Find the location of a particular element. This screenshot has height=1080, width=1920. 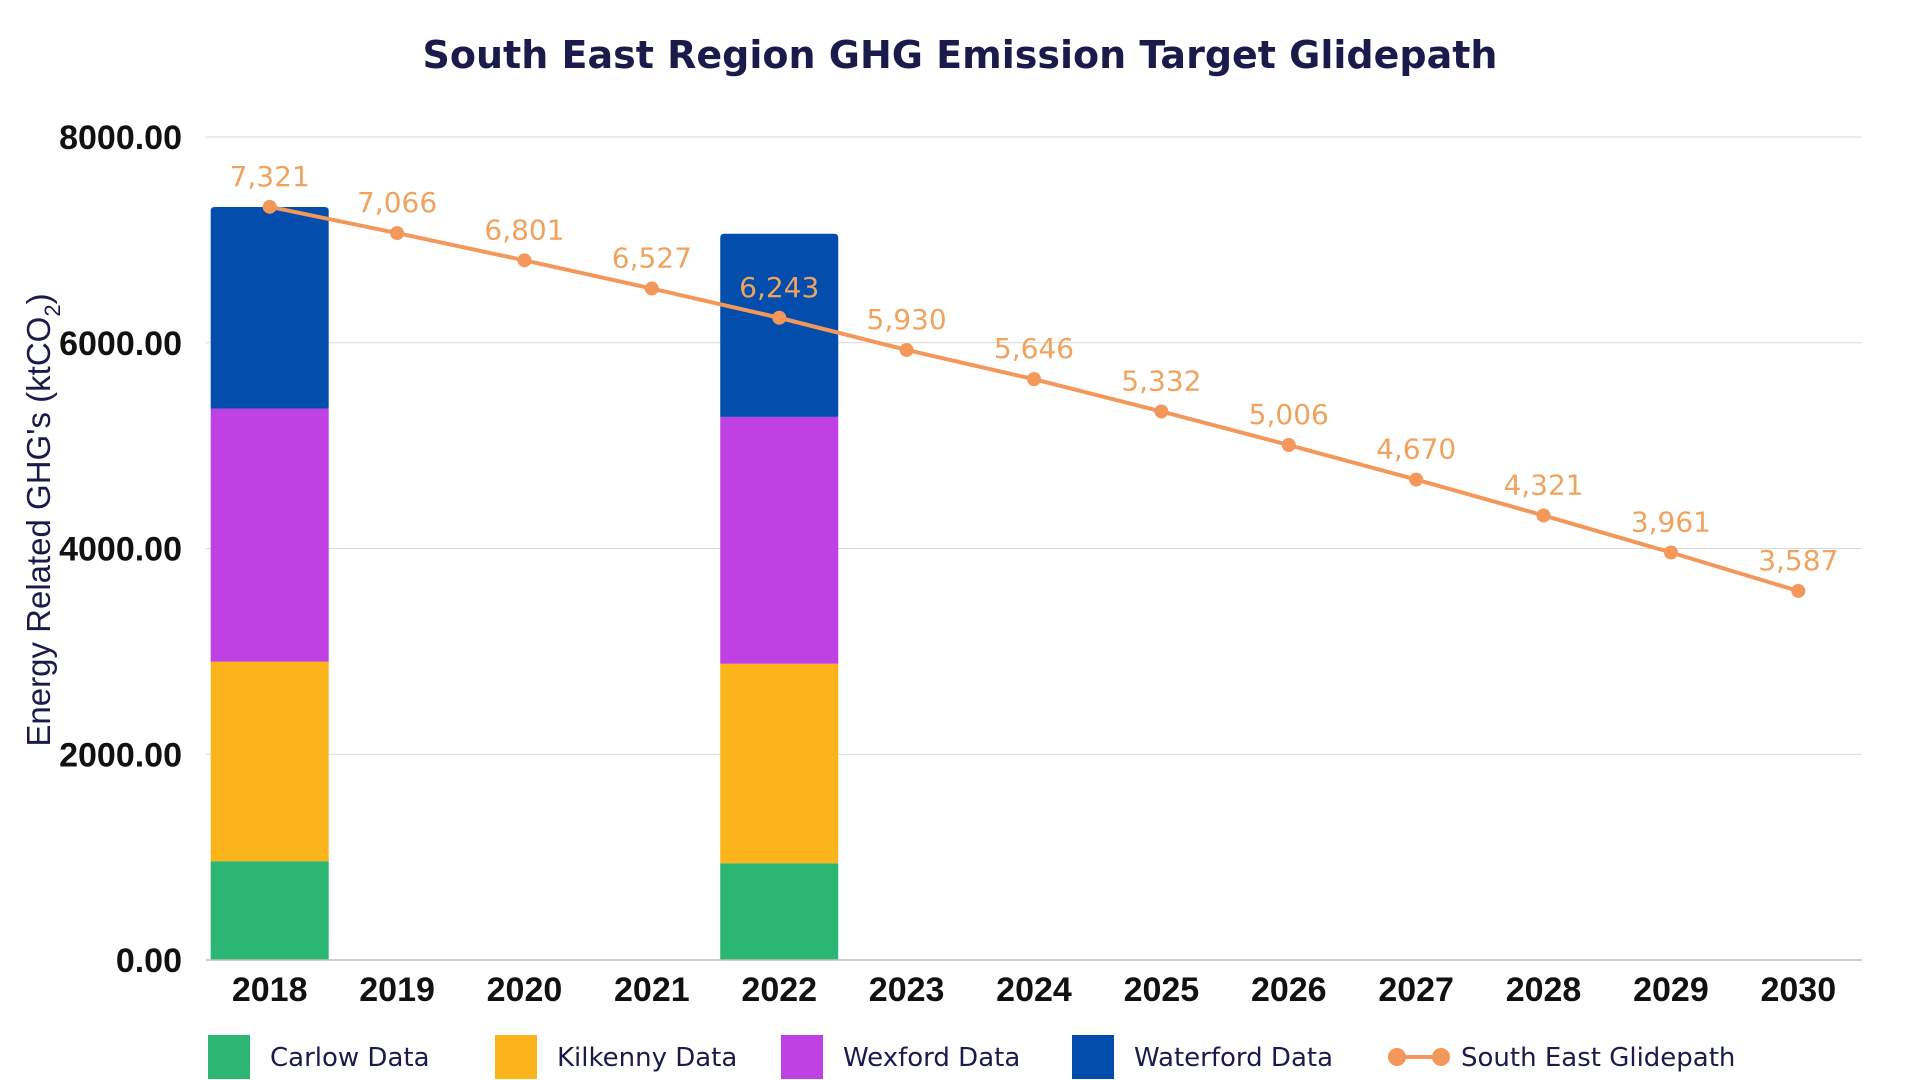

x-tick-label: 2024 is located at coordinates (1034, 990).